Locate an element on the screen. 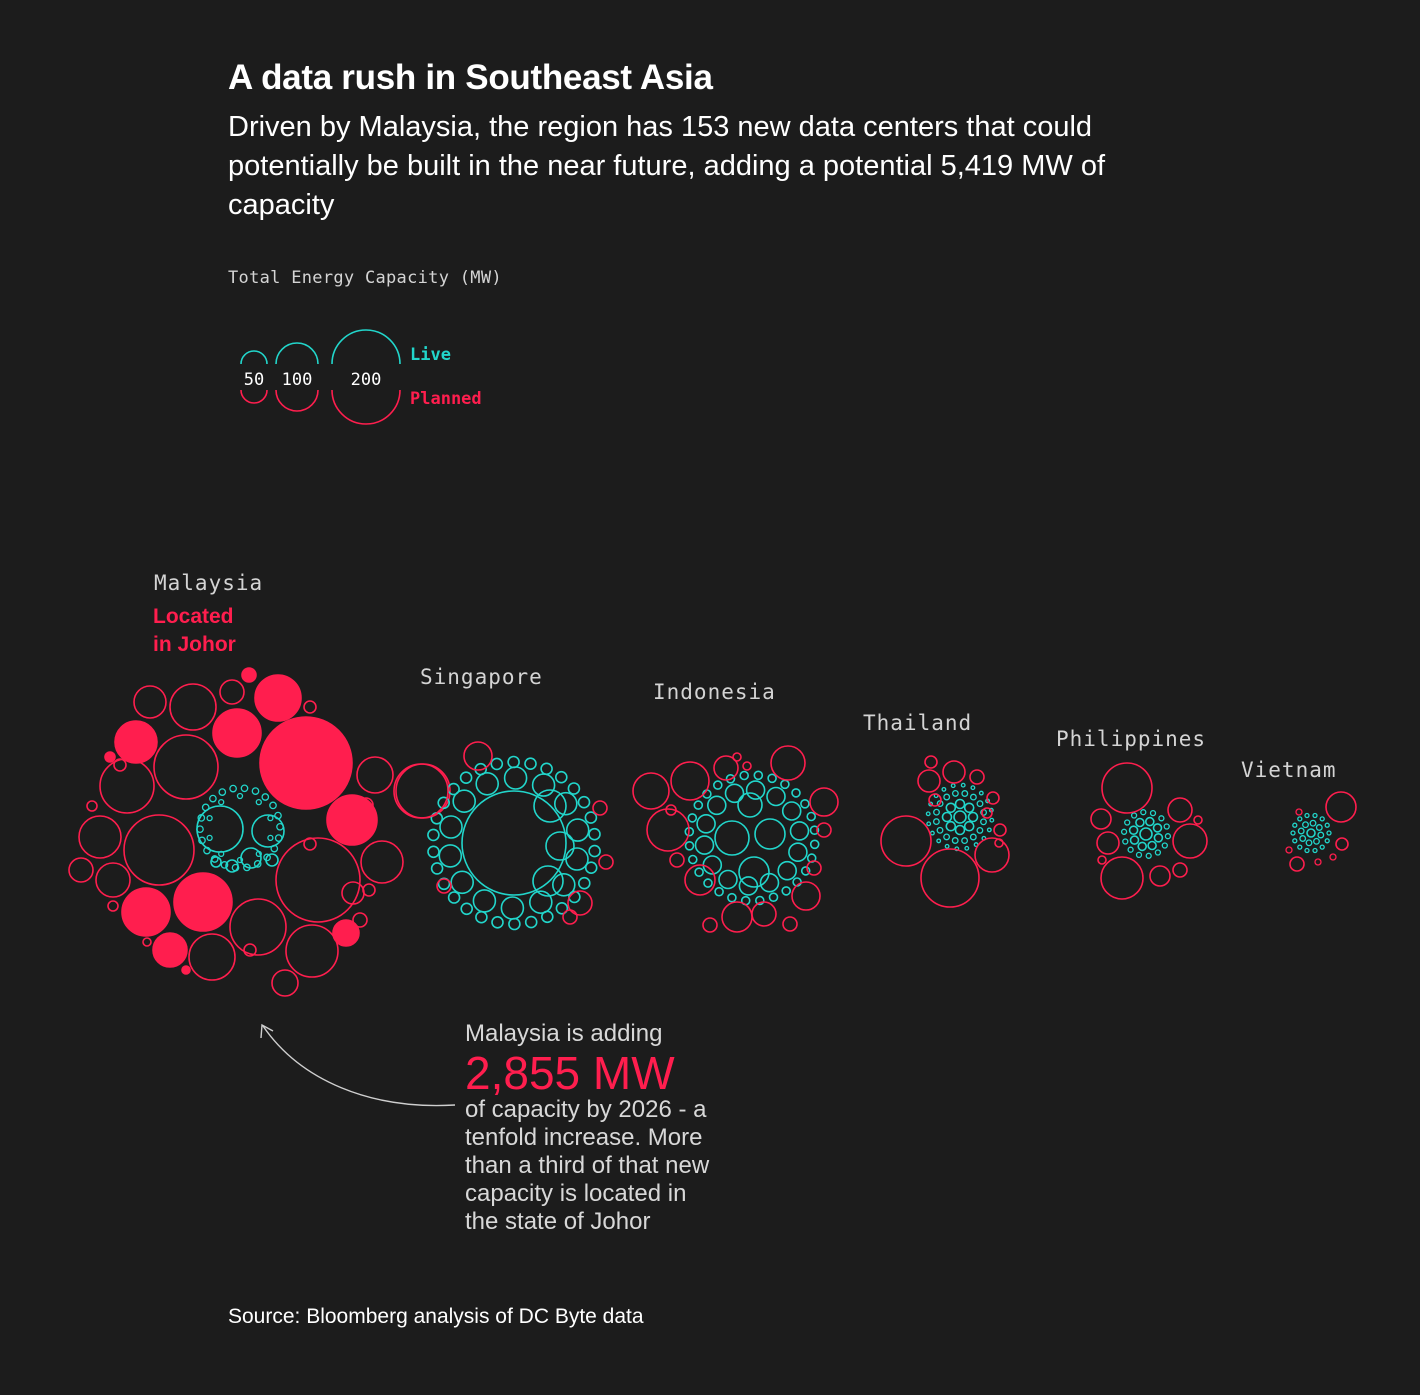 Image resolution: width=1420 pixels, height=1395 pixels. legend-size-100: 100 is located at coordinates (297, 380).